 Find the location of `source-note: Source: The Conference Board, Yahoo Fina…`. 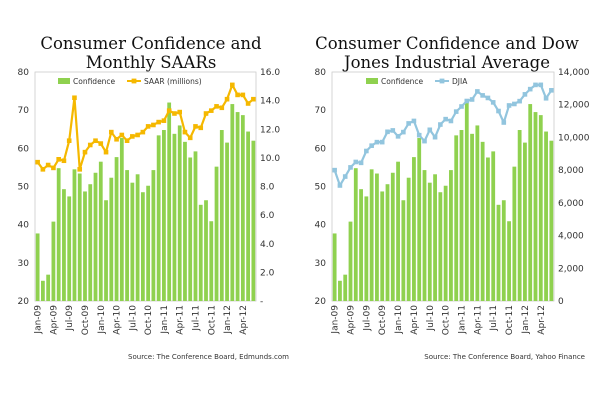

source-note: Source: The Conference Board, Yahoo Fina… is located at coordinates (504, 357).